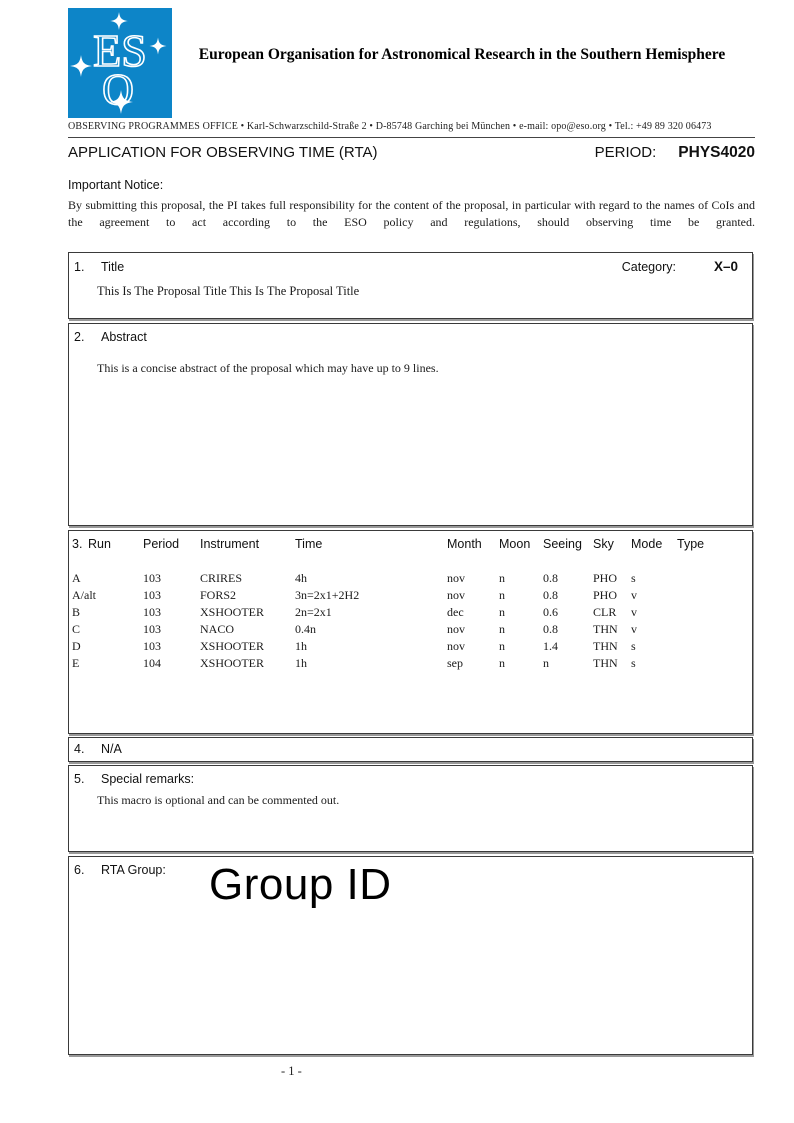 The width and height of the screenshot is (794, 1123). Describe the element at coordinates (230, 544) in the screenshot. I see `column-header-instrument: Instrument` at that location.